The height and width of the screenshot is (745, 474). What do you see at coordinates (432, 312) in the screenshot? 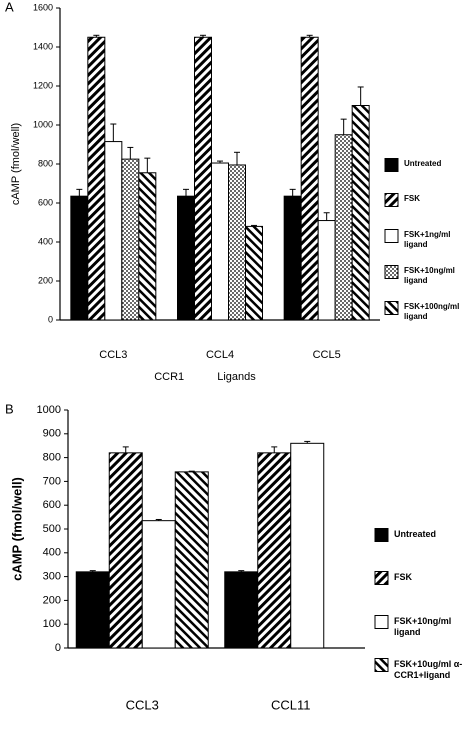
I see `legend-label: FSK+100ng/ml ligand` at bounding box center [432, 312].